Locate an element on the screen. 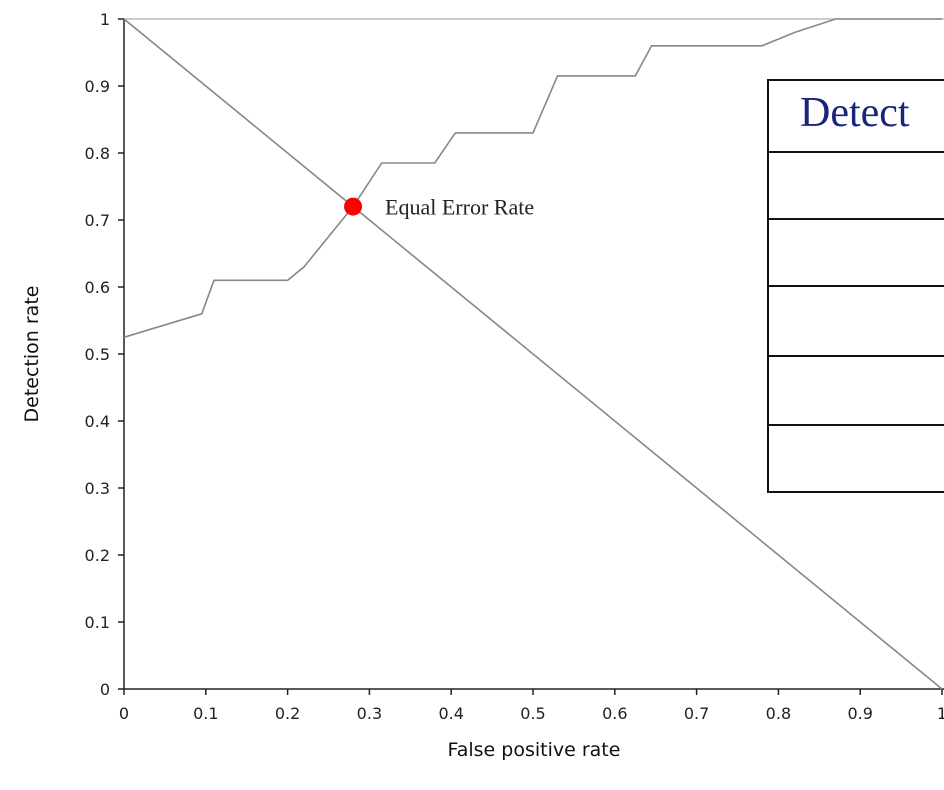 This screenshot has height=790, width=944. y-axis-ticks: 0 0.1 0.2 0.3 0.4 0.5 0.6 0.7 0.8 0.9 1 is located at coordinates (104, 354).